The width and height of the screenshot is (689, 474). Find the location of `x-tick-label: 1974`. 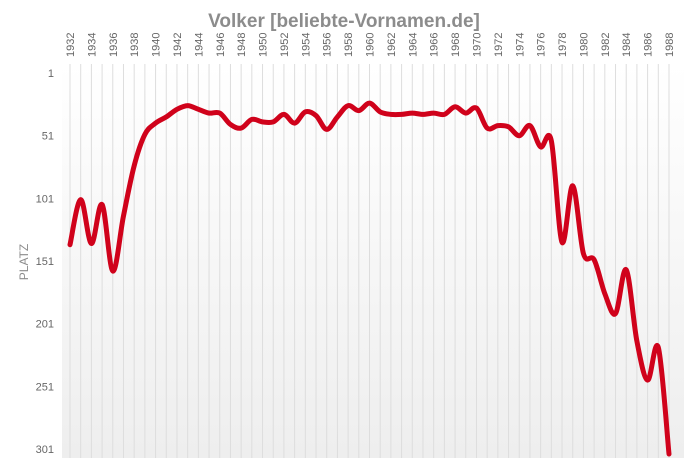

x-tick-label: 1974 is located at coordinates (520, 45).